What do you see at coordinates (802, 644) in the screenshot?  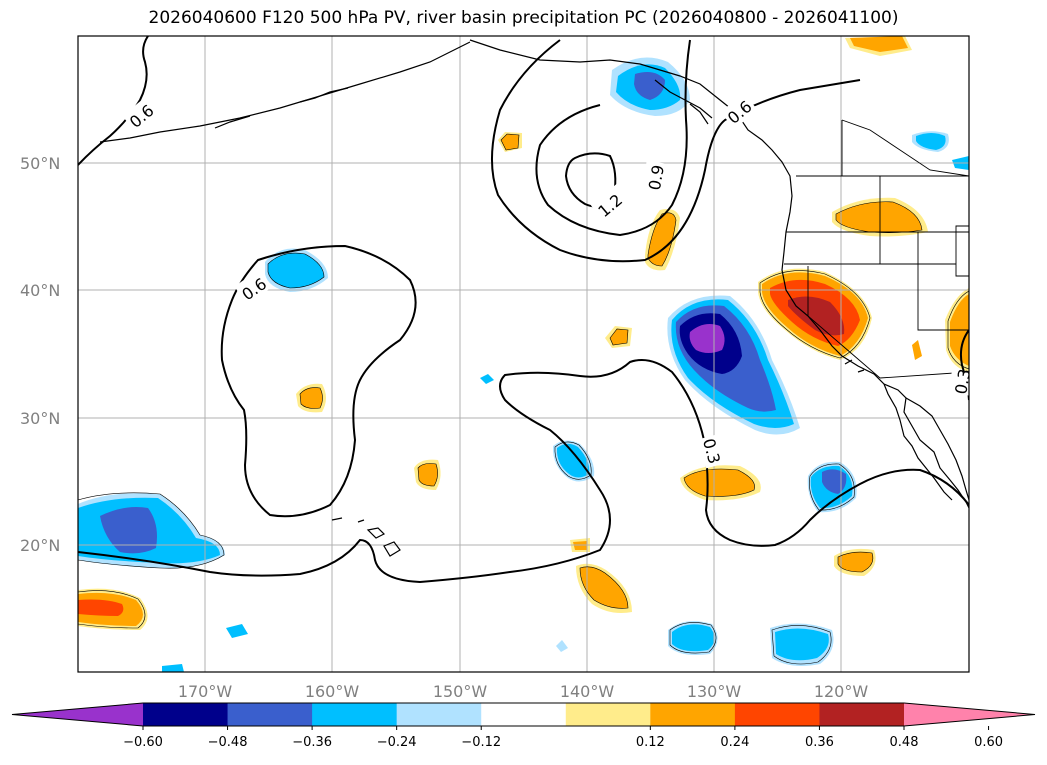 I see `precip-blob-blue-s2-core` at bounding box center [802, 644].